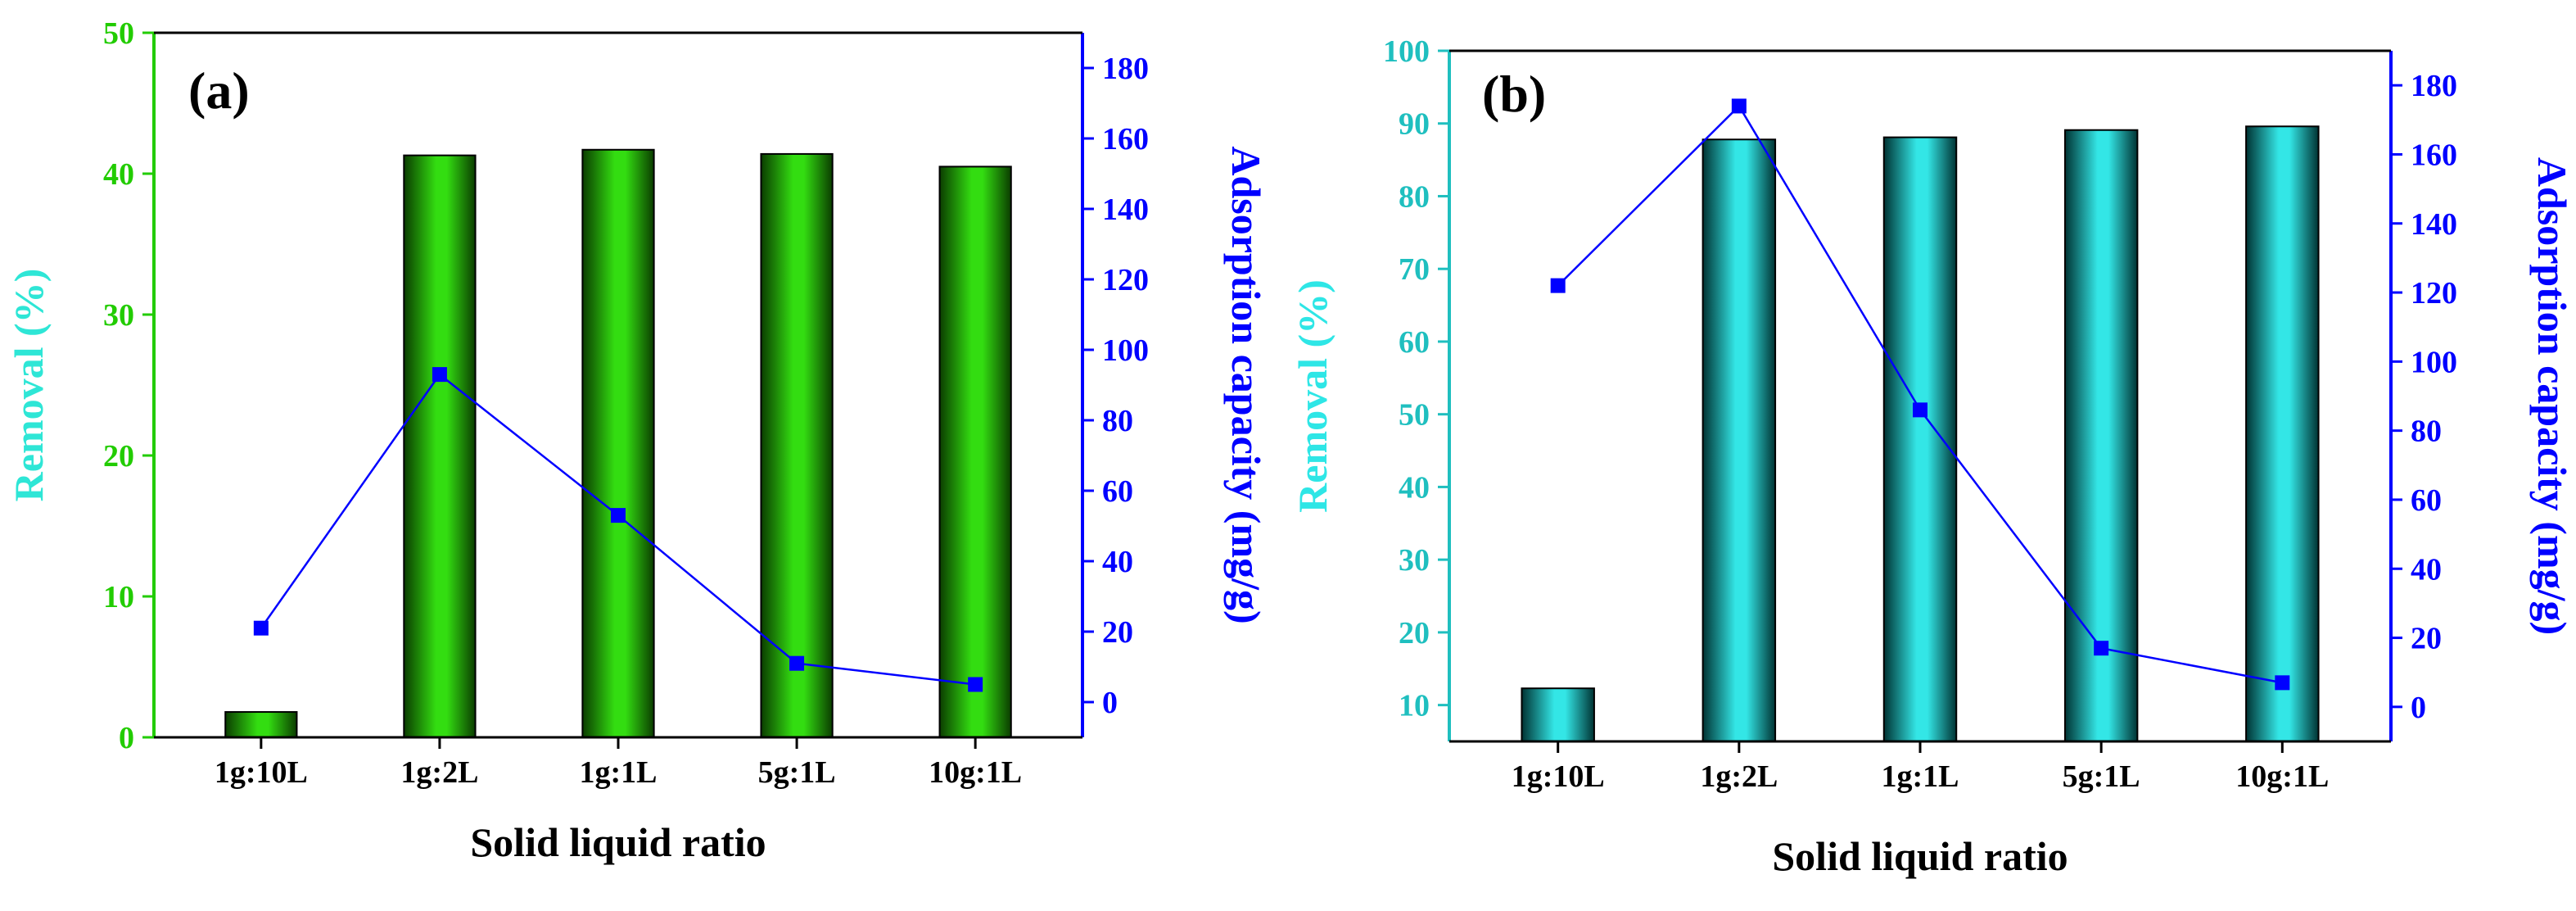 This screenshot has width=2576, height=911. Describe the element at coordinates (1414, 125) in the screenshot. I see `left-tick-label: 90` at that location.